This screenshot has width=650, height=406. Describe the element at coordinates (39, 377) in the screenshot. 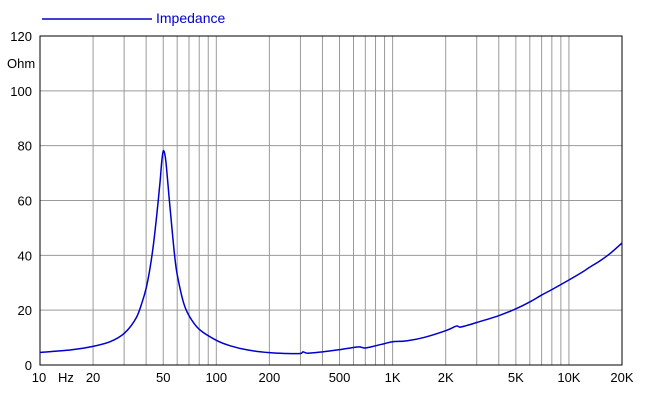

I see `x-tick-label: 10` at that location.